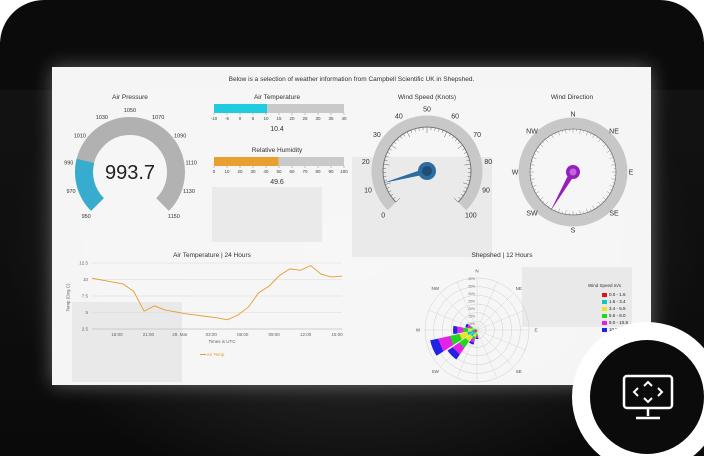 This screenshot has width=704, height=472. Describe the element at coordinates (617, 301) in the screenshot. I see `rose-legend-label: 1.6 - 3.4` at that location.